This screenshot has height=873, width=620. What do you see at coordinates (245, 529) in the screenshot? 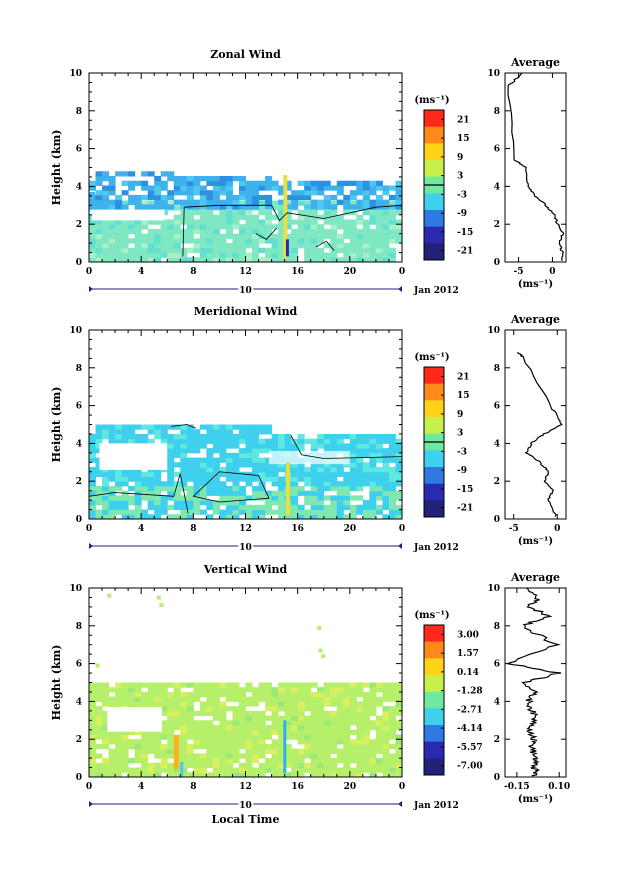
I see `x-tick-label: 12` at bounding box center [245, 529].